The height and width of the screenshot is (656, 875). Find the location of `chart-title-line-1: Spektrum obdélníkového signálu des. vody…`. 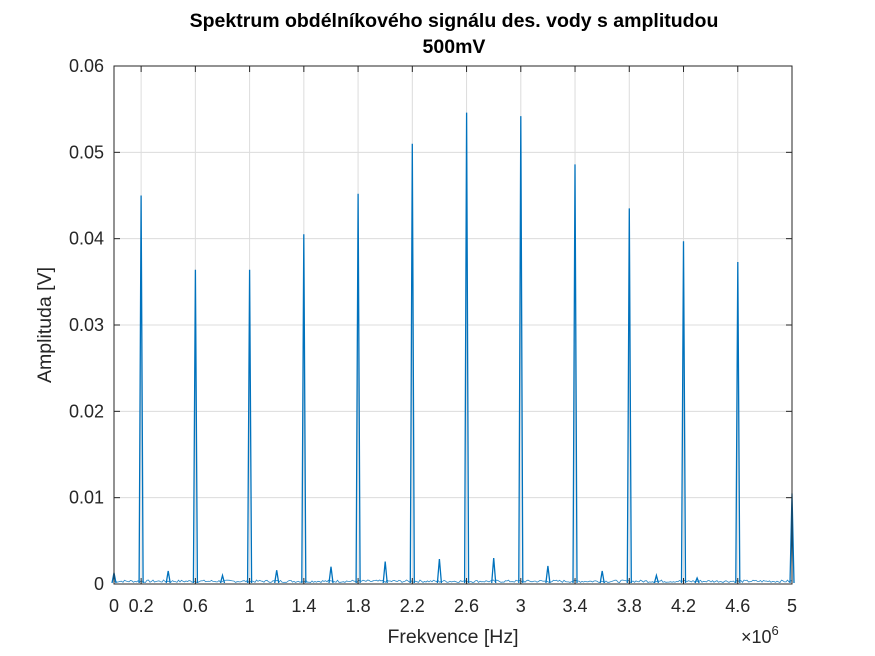

chart-title-line-1: Spektrum obdélníkového signálu des. vody… is located at coordinates (454, 21).